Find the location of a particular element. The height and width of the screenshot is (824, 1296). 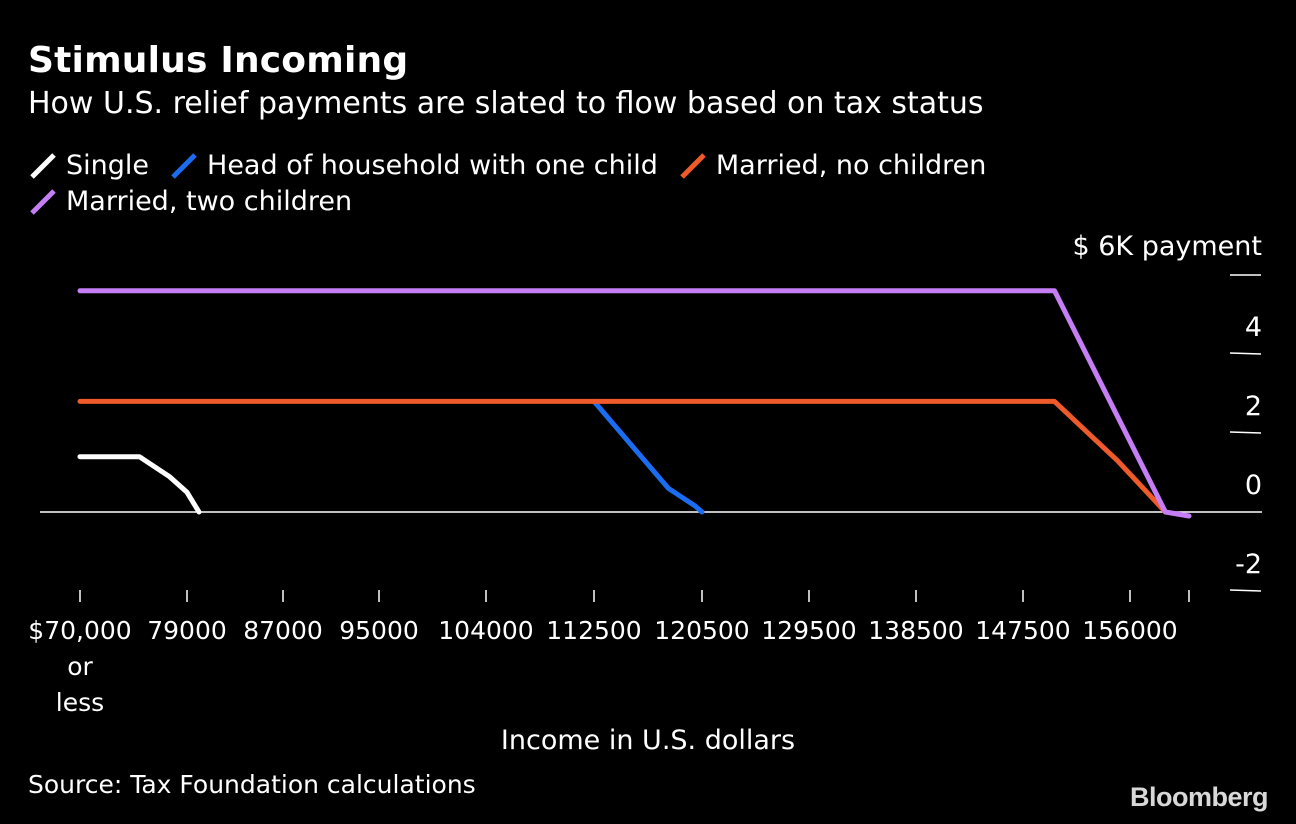

legend-label-single: Single is located at coordinates (108, 165).